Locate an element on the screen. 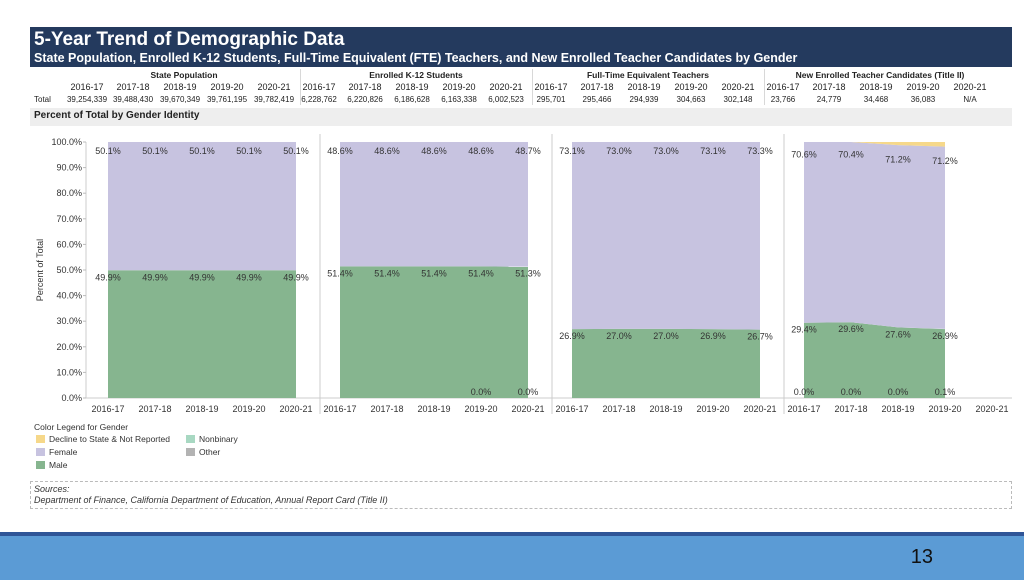 Image resolution: width=1024 pixels, height=580 pixels. total-value: 39,254,339 is located at coordinates (87, 99).